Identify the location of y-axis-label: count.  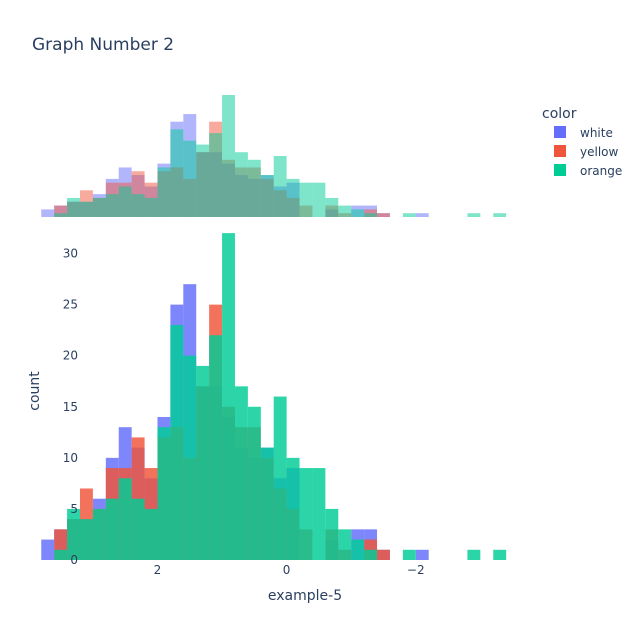
(35, 391).